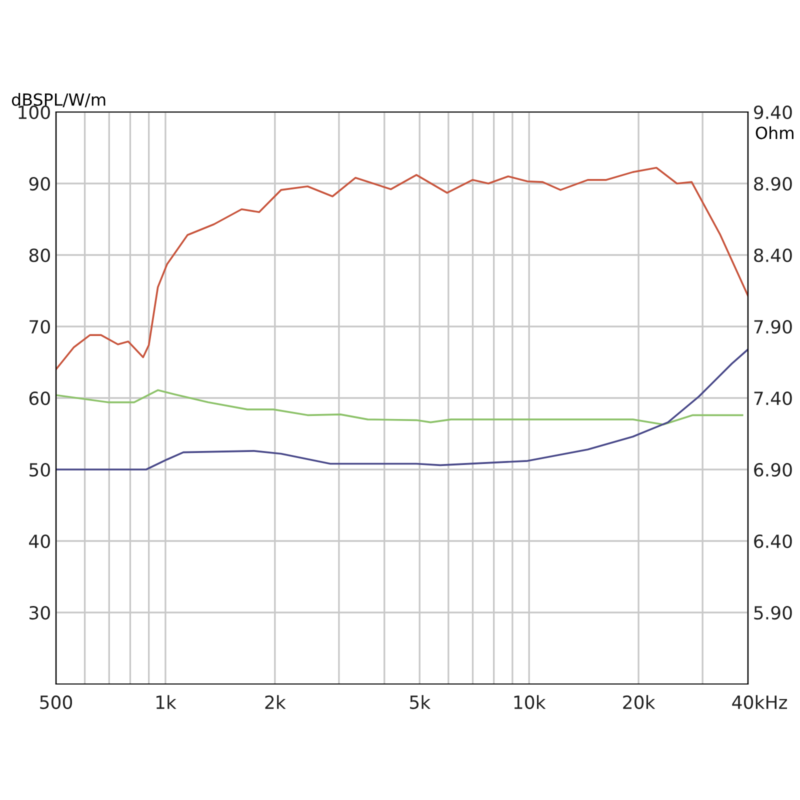  I want to click on x-tick-label: 1k, so click(166, 702).